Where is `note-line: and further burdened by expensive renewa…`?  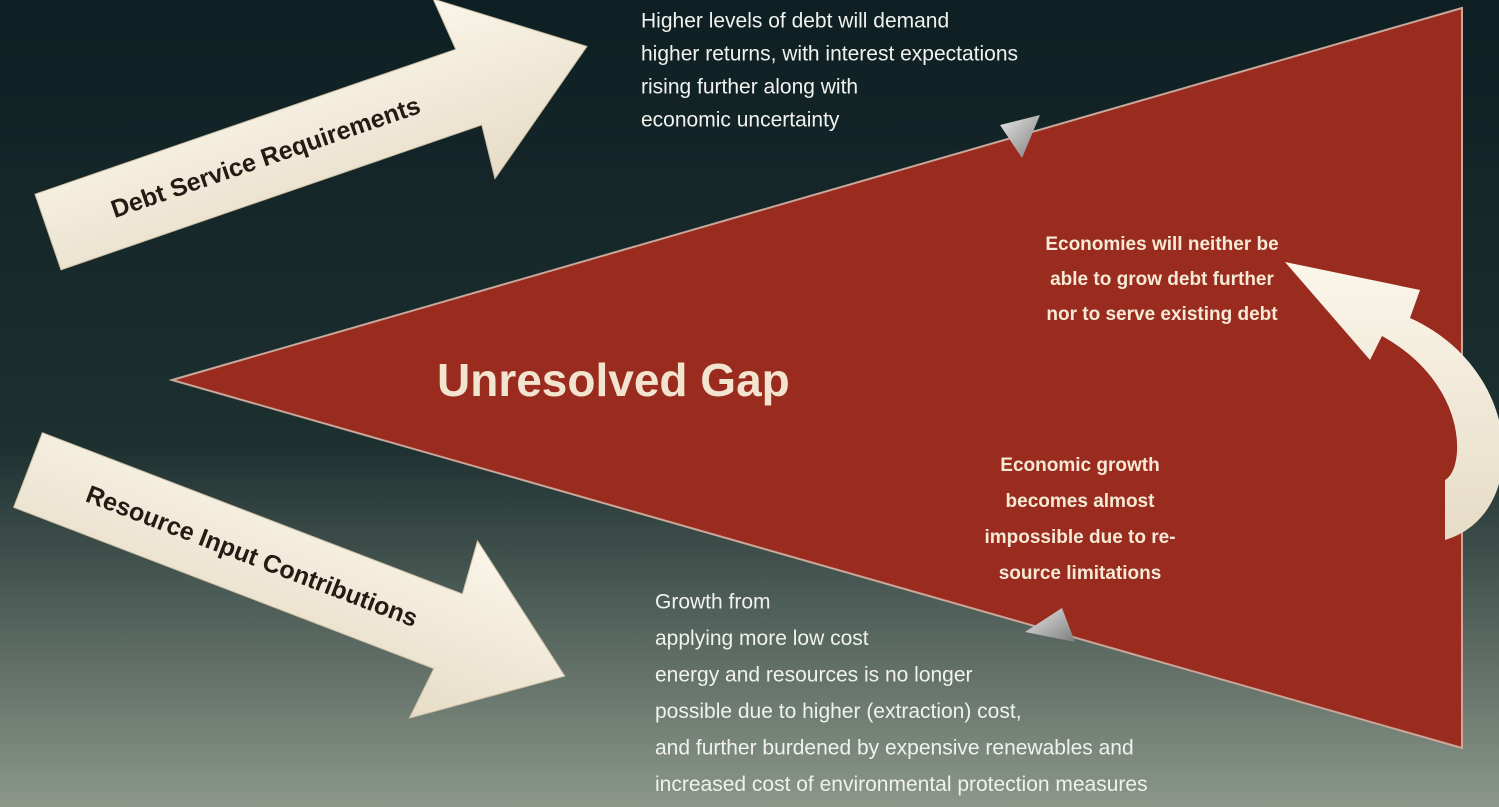 note-line: and further burdened by expensive renewa… is located at coordinates (894, 748).